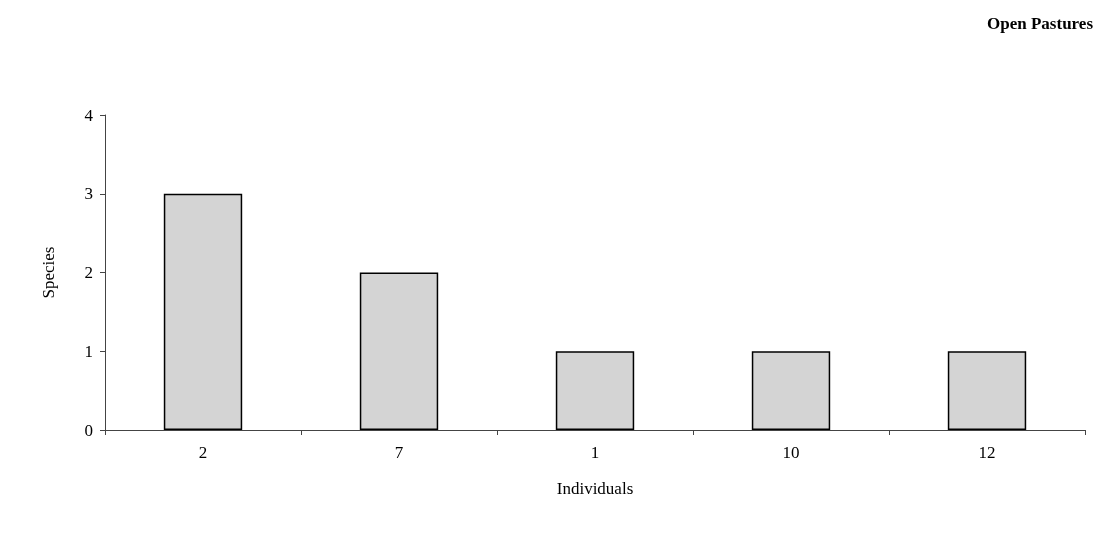  Describe the element at coordinates (595, 452) in the screenshot. I see `x-tick-label: 1` at that location.